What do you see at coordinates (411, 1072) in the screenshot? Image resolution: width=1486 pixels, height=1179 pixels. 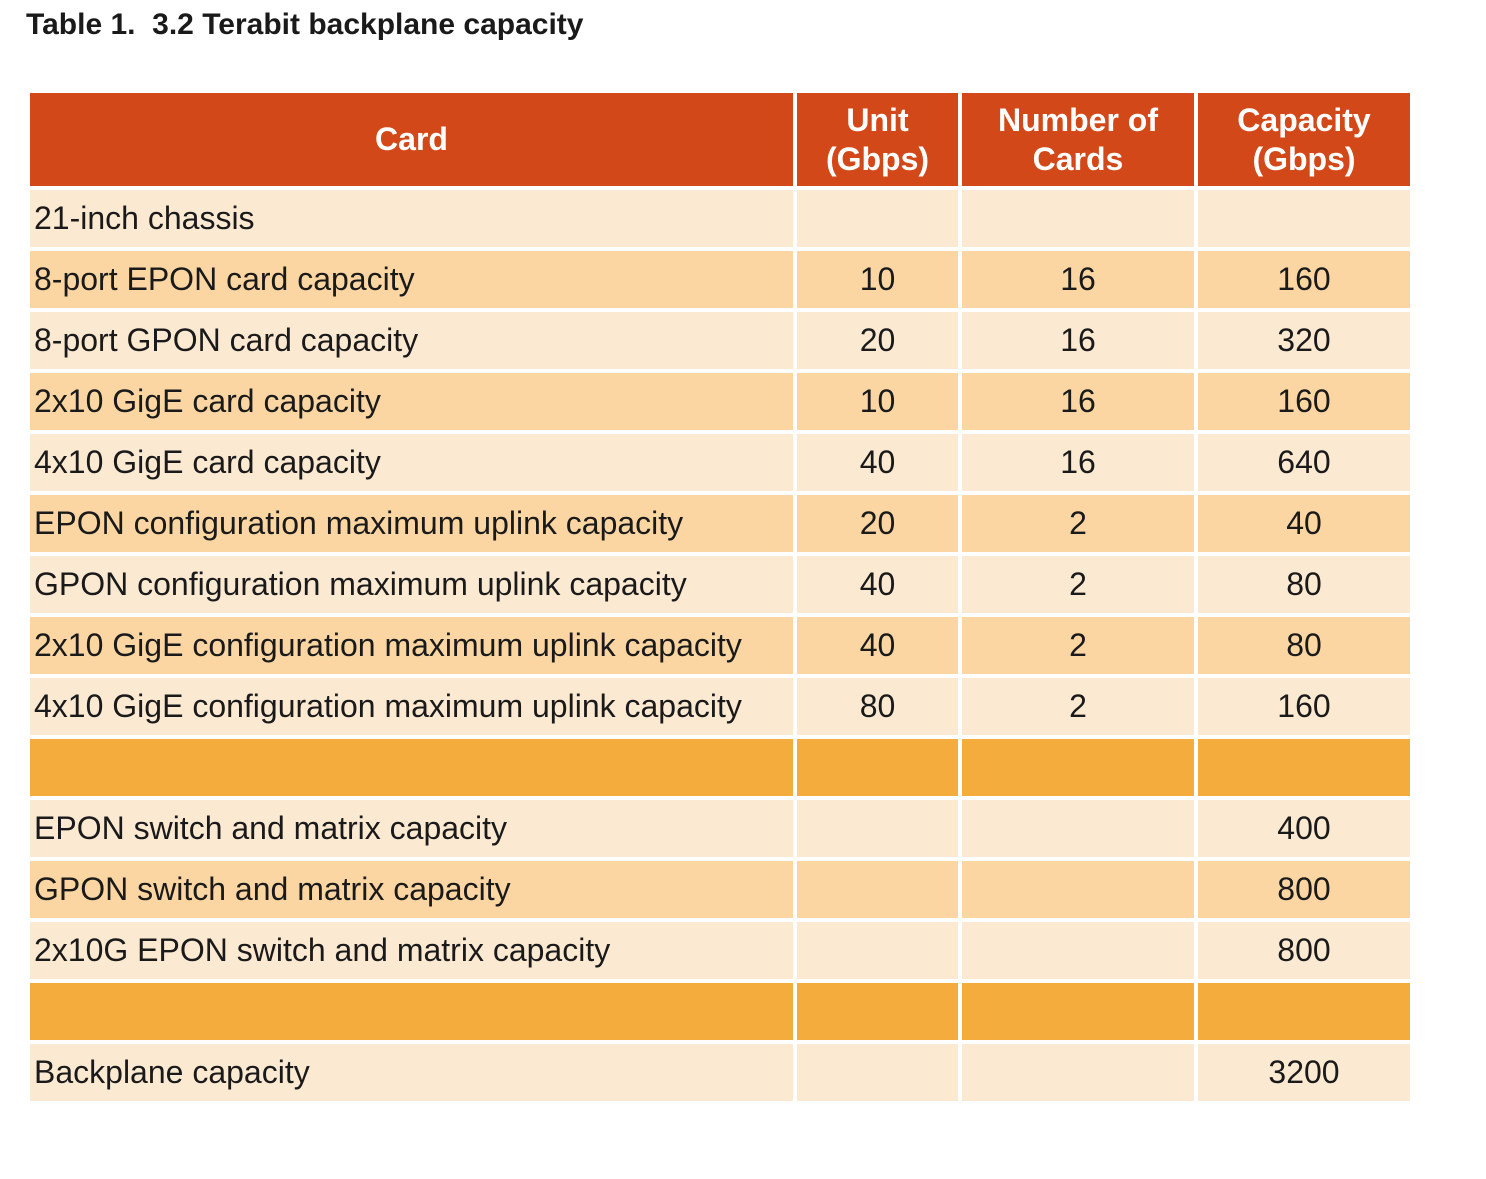 I see `cell-card: Backplane capacity` at bounding box center [411, 1072].